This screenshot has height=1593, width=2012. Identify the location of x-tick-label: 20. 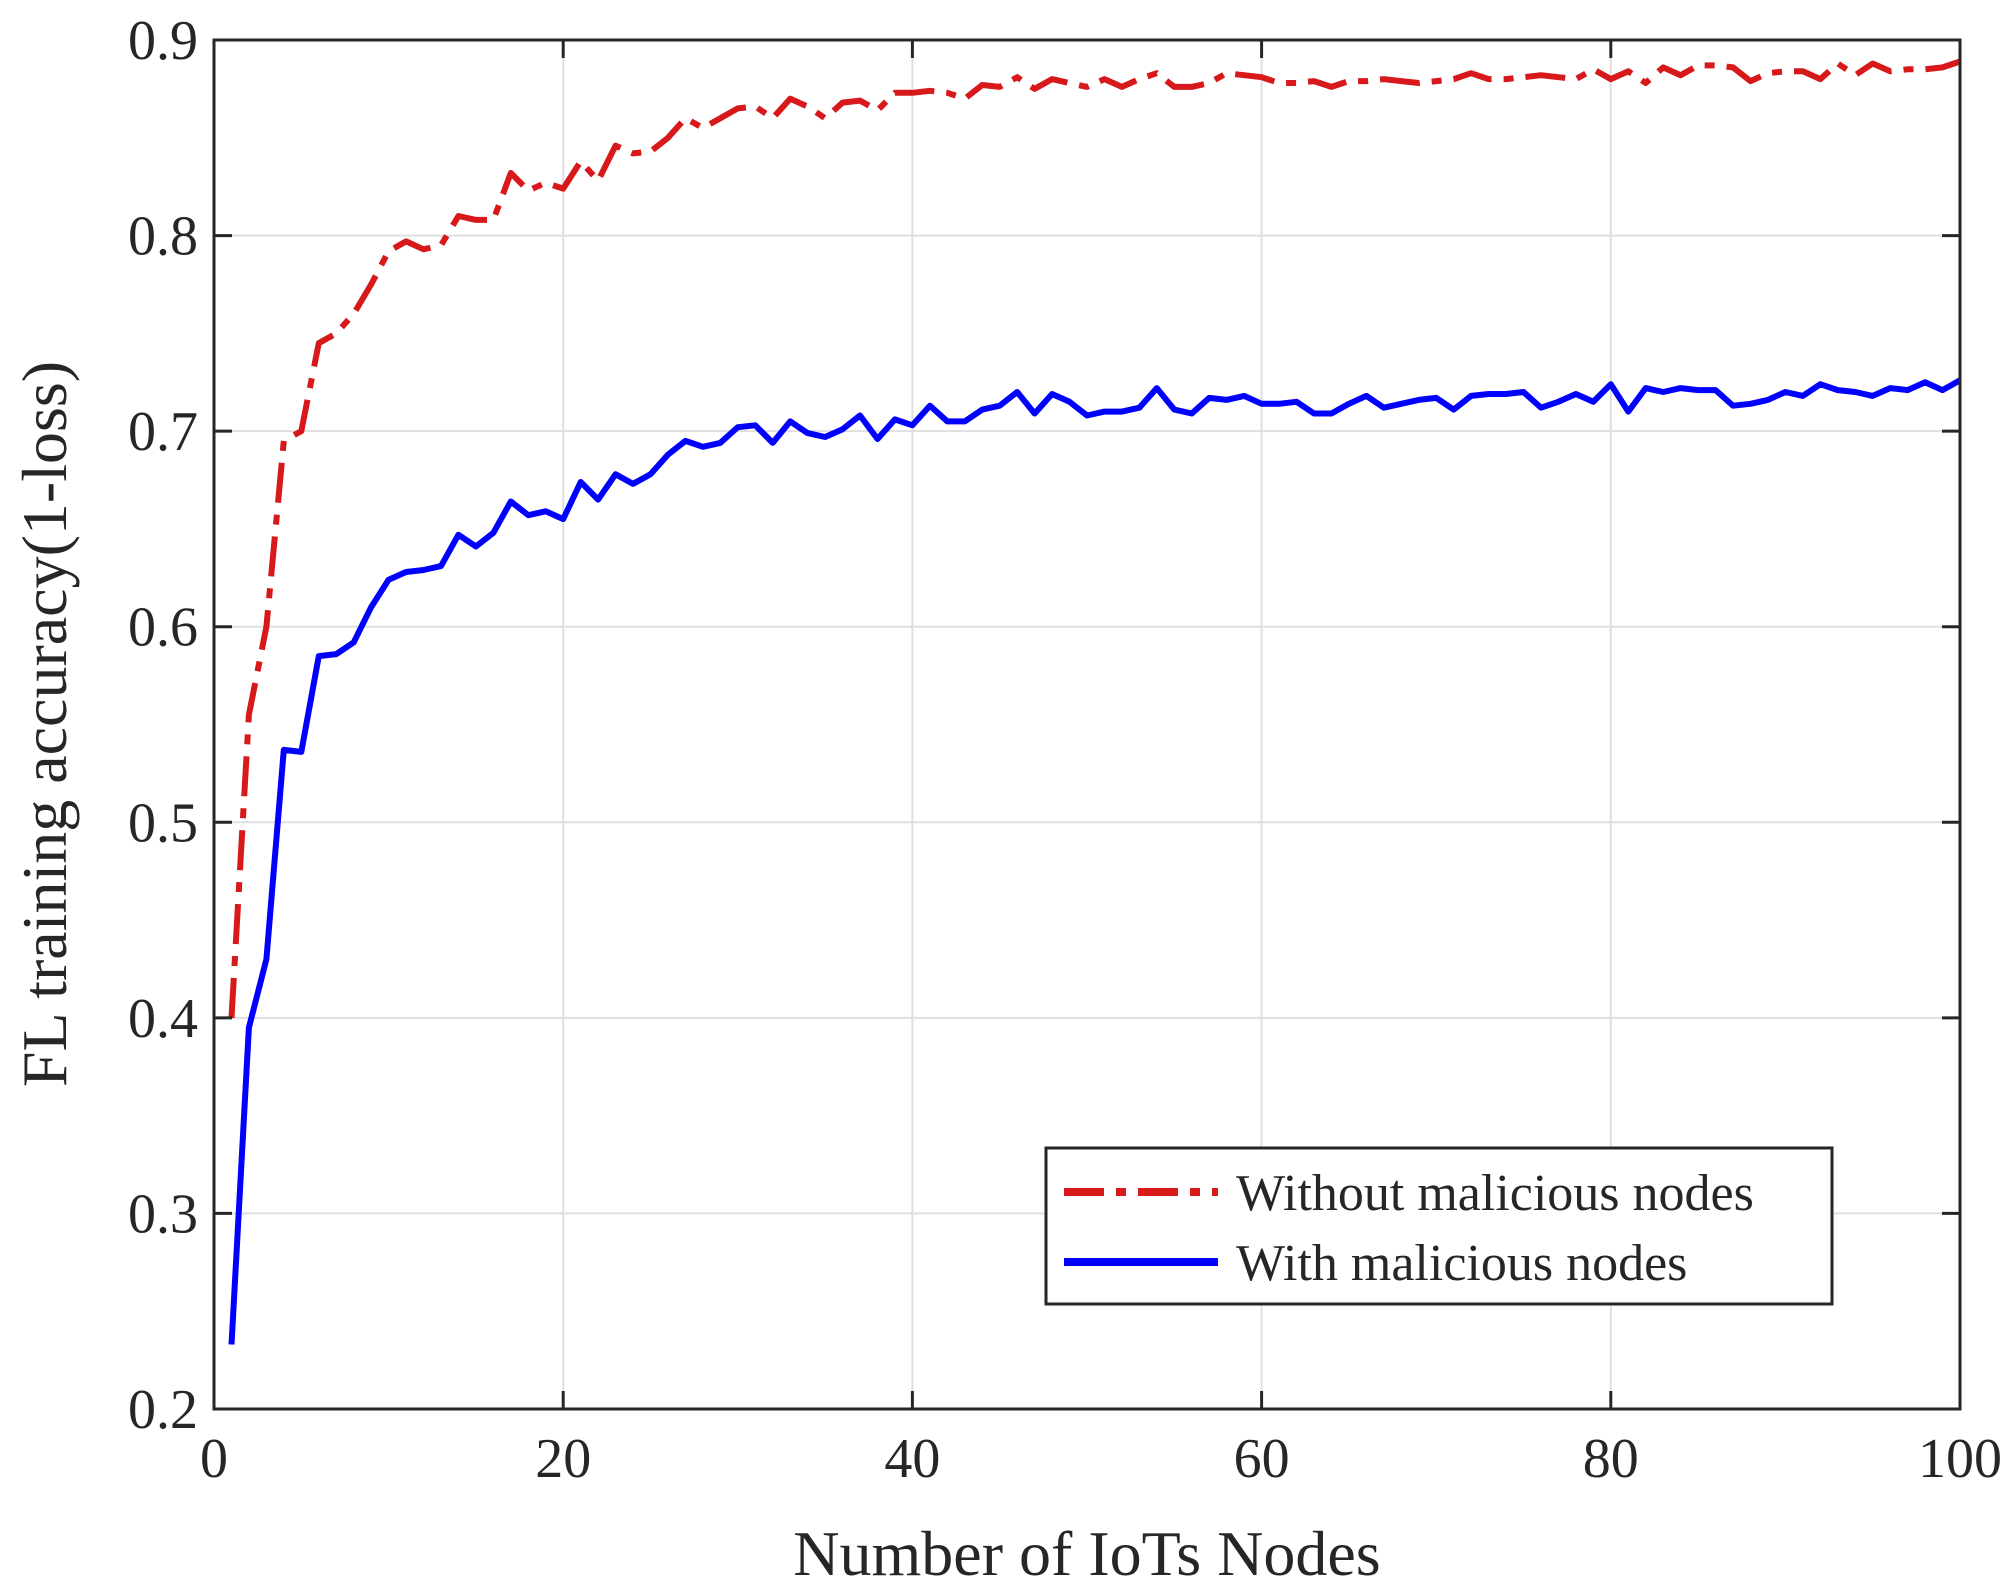
(563, 1459).